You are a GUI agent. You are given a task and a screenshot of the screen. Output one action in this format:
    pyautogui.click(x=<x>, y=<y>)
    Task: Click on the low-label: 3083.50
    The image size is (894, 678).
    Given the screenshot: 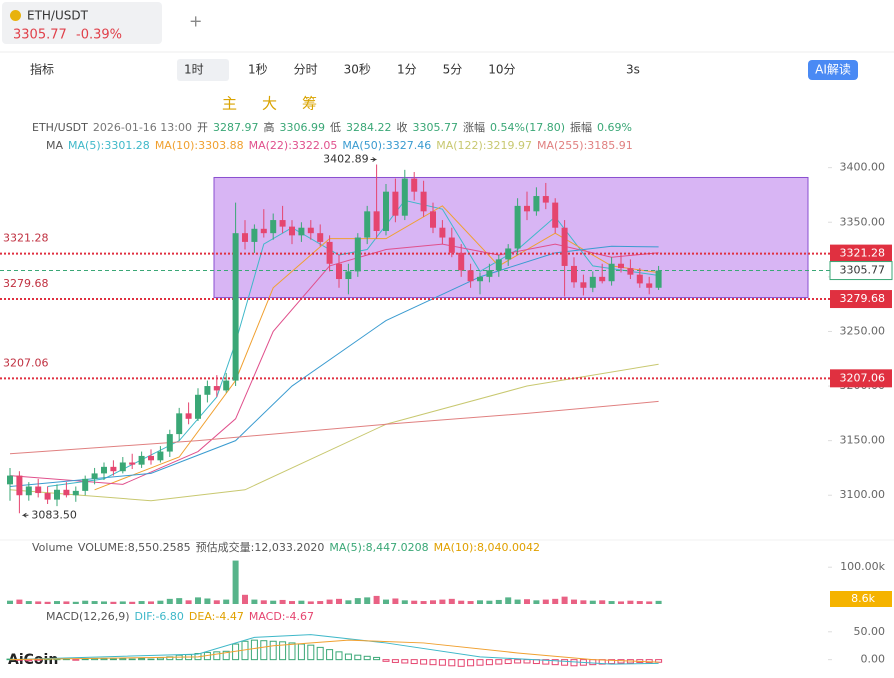 What is the action you would take?
    pyautogui.click(x=54, y=514)
    